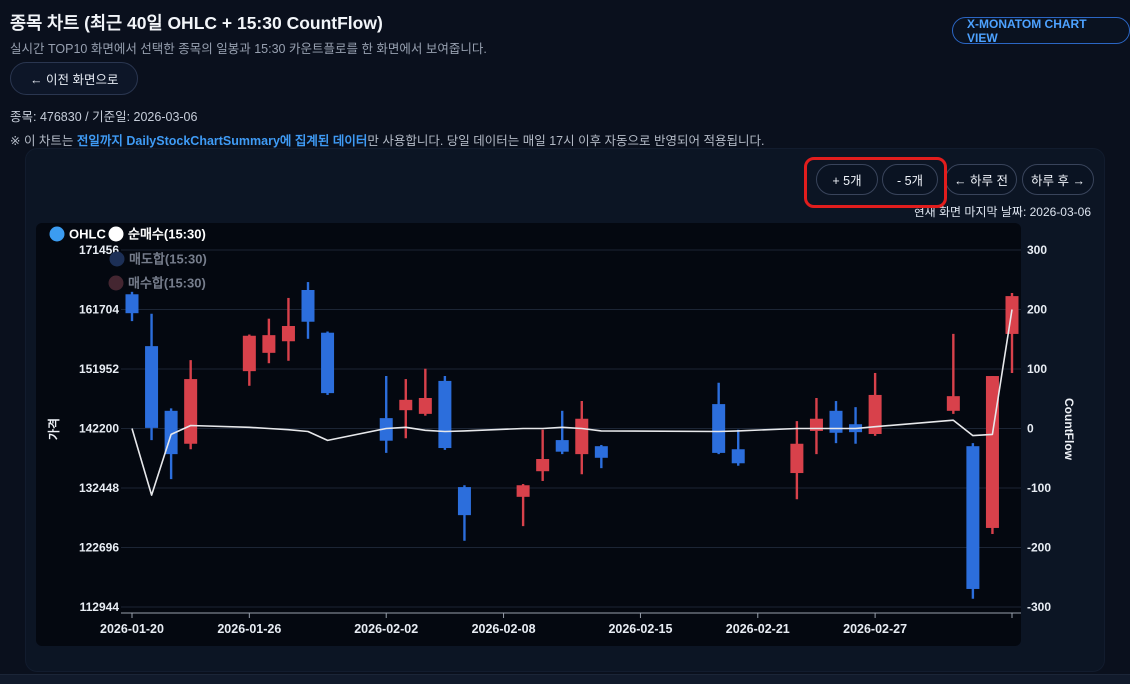  I want to click on back-button: ← 이전 화면으로, so click(74, 78).